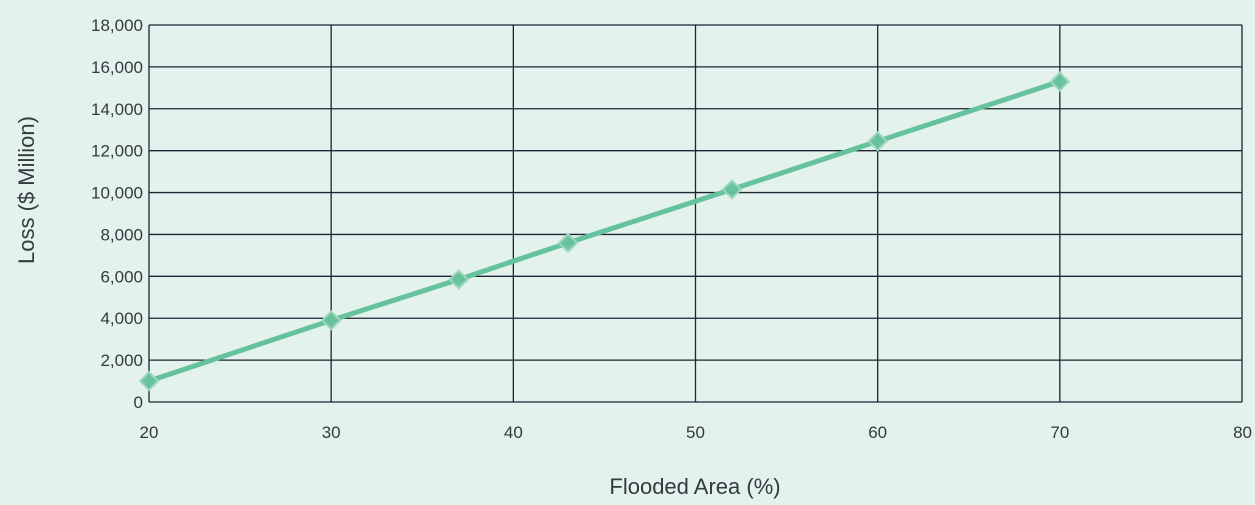 The width and height of the screenshot is (1255, 505). I want to click on x-tick-label: 50, so click(695, 432).